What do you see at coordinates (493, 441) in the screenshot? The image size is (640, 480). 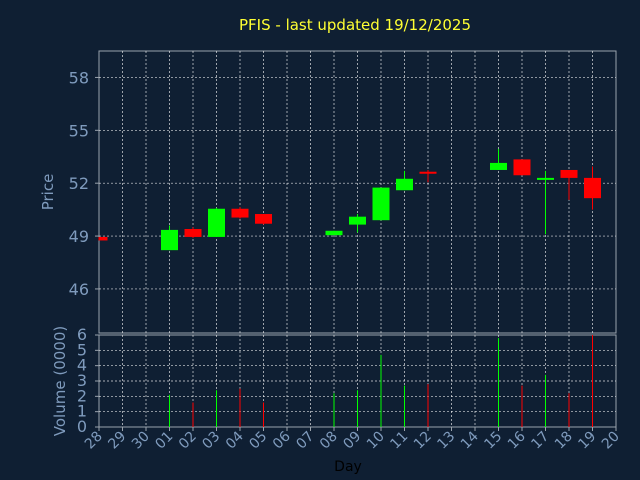 I see `x-tick-label: 15` at bounding box center [493, 441].